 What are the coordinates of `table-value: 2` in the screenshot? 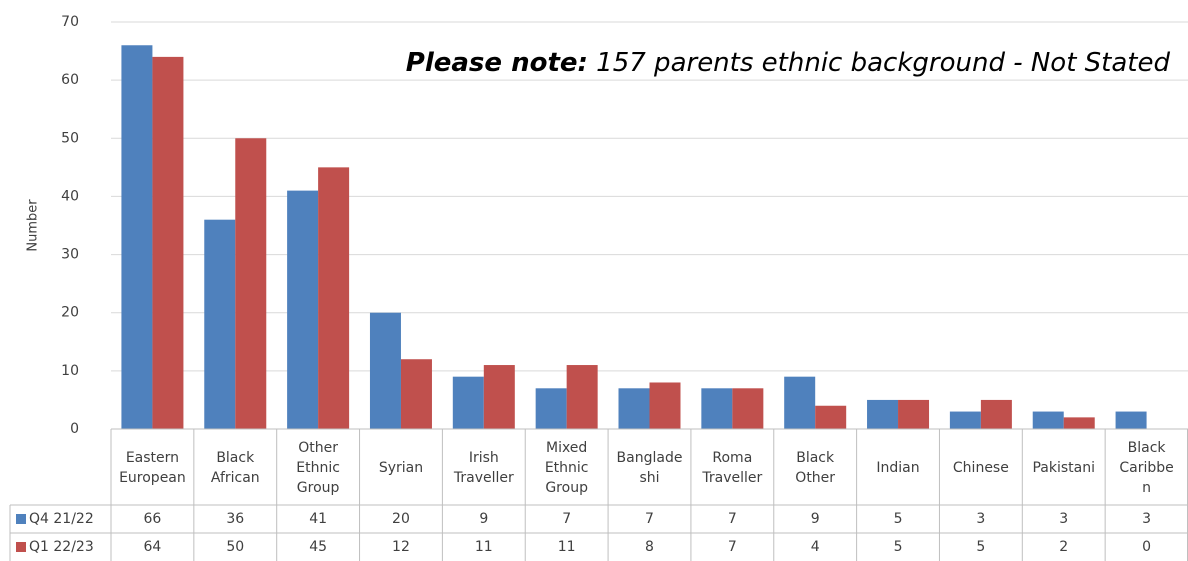 It's located at (1063, 547).